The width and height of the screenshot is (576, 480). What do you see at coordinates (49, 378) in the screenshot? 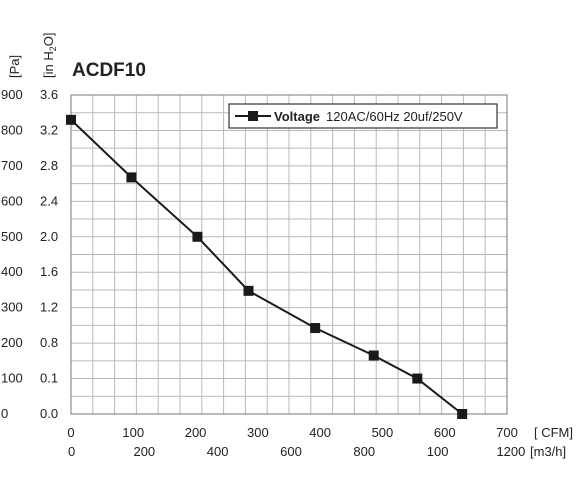
I see `inh2o-tick-label: 0.1` at bounding box center [49, 378].